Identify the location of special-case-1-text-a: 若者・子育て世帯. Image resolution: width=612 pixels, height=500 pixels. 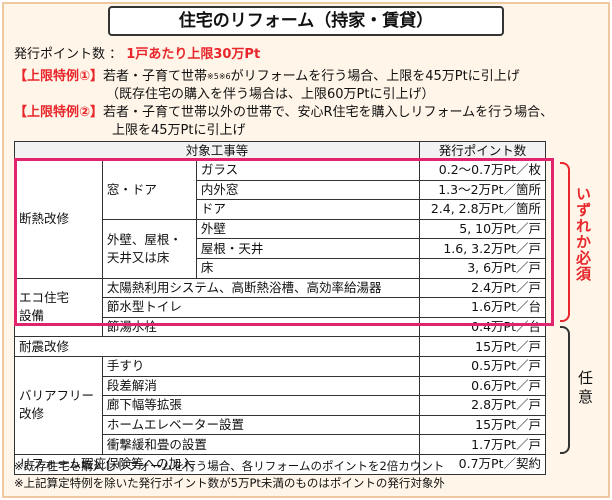
(155, 76).